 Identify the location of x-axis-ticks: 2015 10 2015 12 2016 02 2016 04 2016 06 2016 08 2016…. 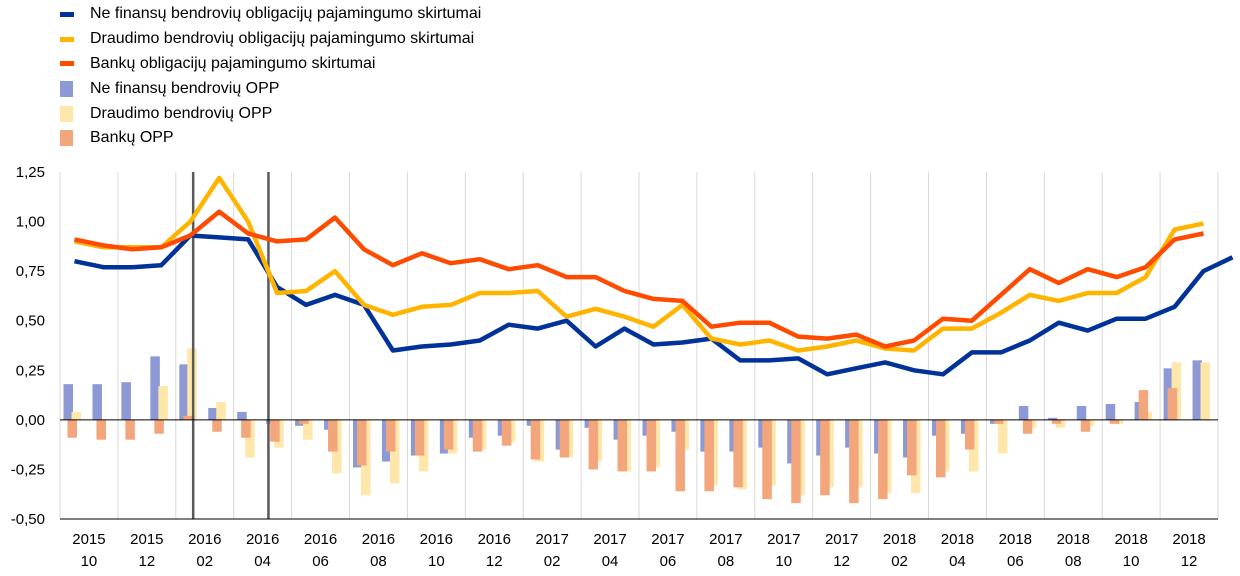
(638, 550).